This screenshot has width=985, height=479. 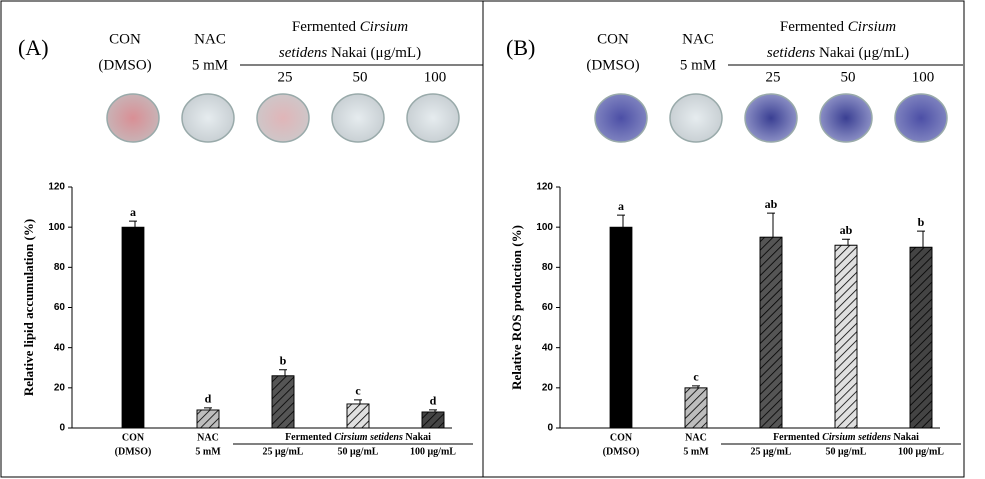 What do you see at coordinates (326, 27) in the screenshot?
I see `header-group-part: Fermented` at bounding box center [326, 27].